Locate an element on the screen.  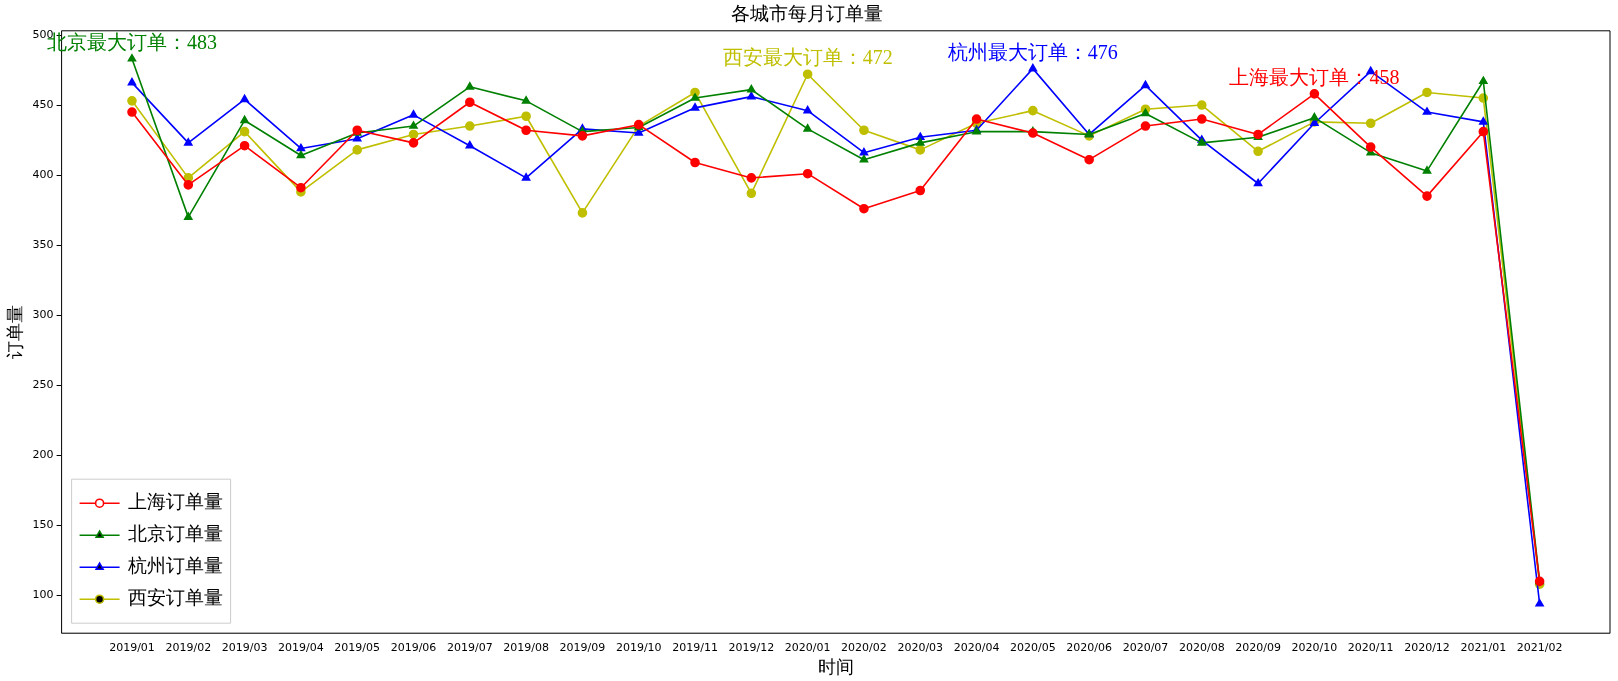
x-tick-label: 2019/10 is located at coordinates (638, 647).